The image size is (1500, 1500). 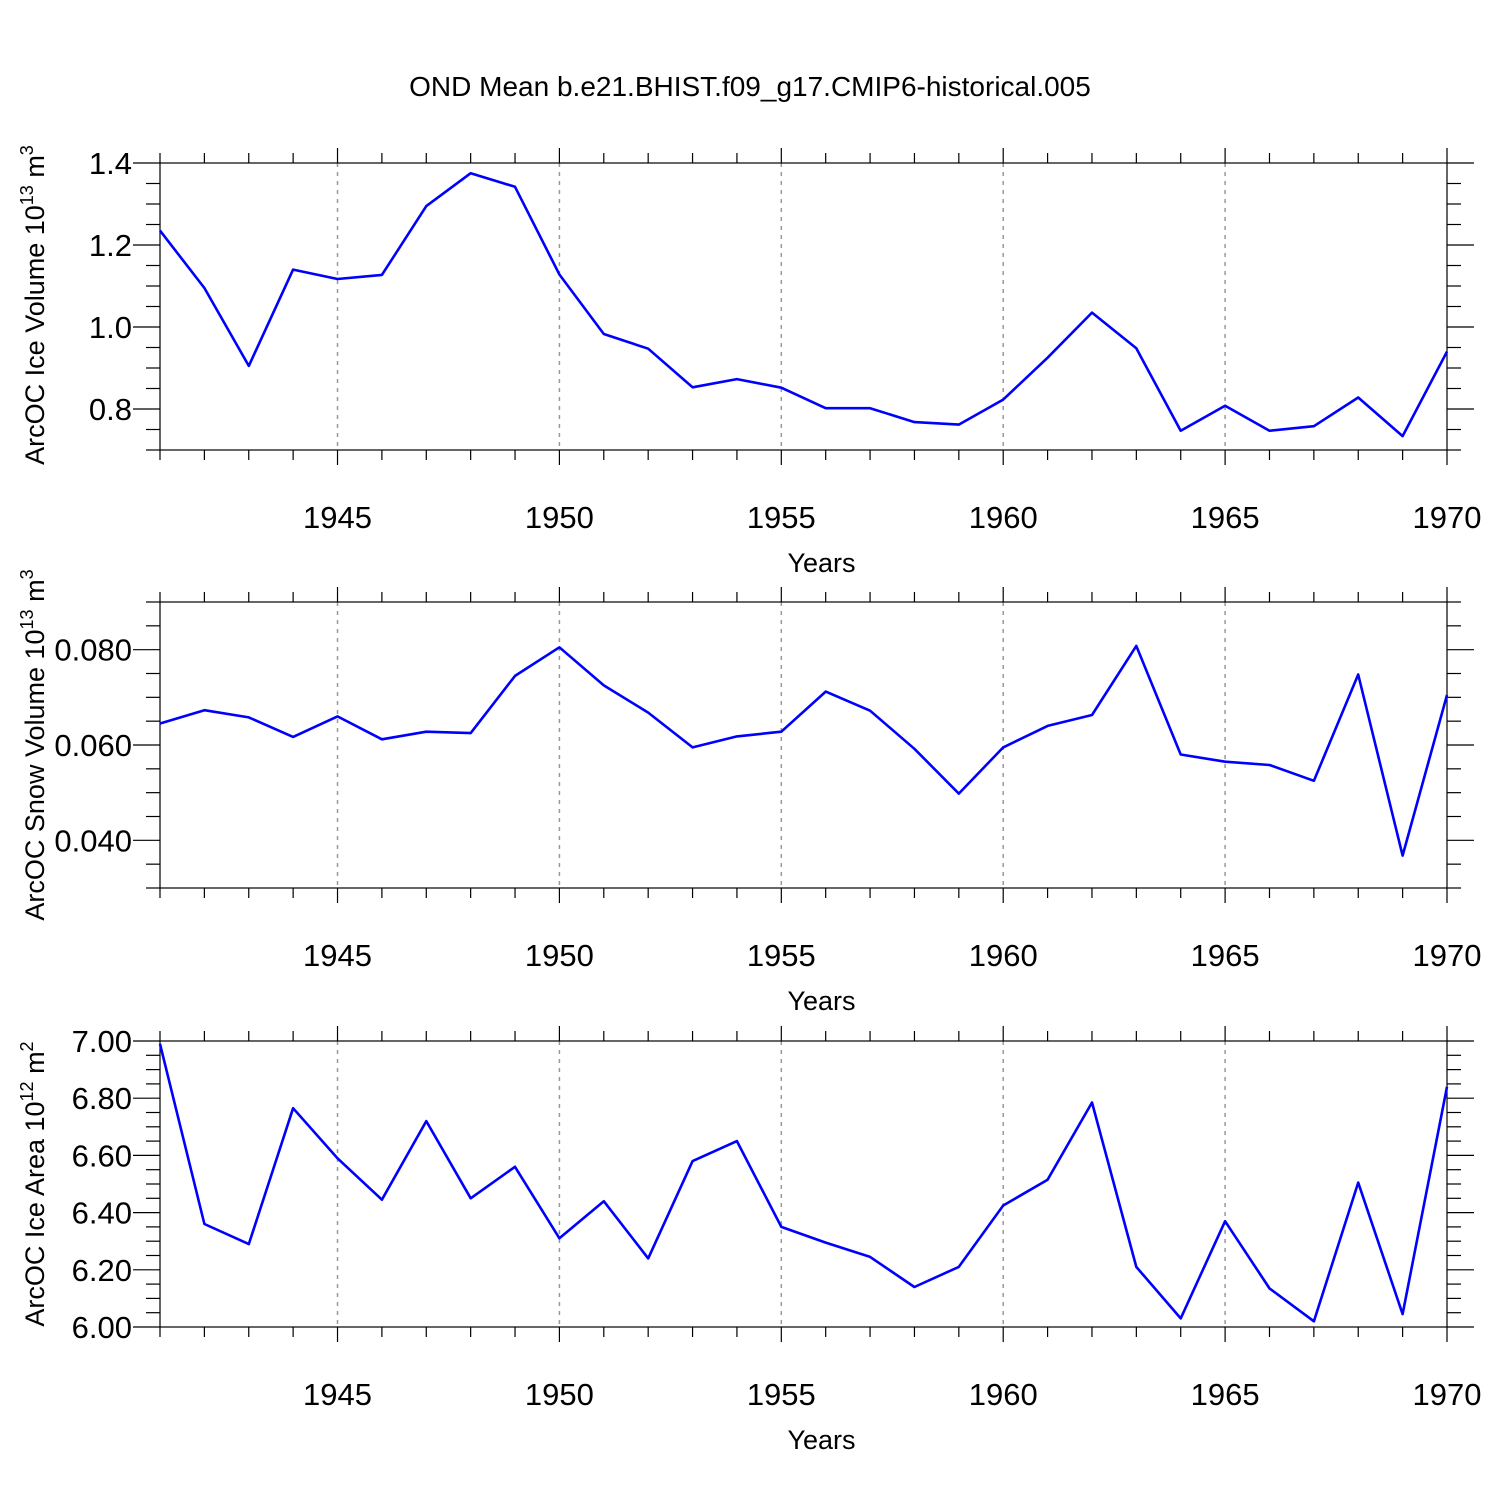 I want to click on y-axis-label-superscript: 12, so click(x=27, y=1091).